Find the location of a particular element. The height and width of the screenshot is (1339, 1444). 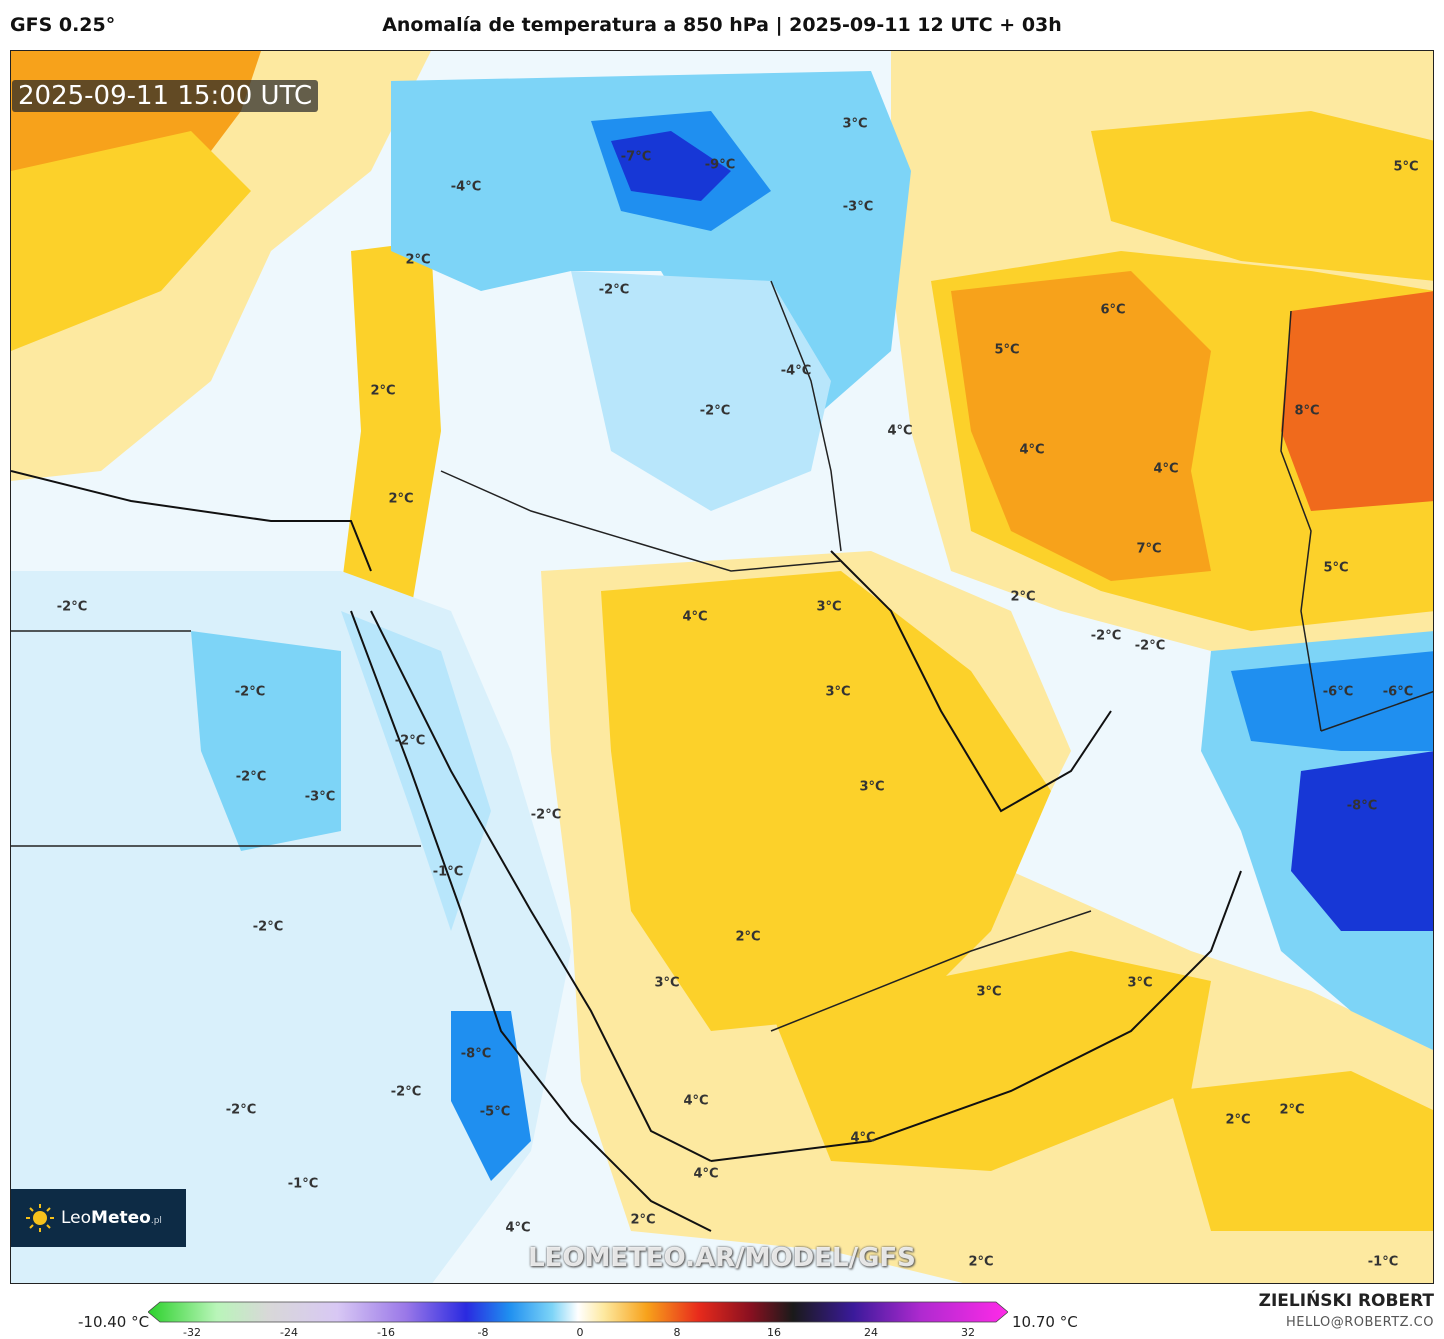

extreme-cold-region-arabian-sea is located at coordinates (1362, 841).